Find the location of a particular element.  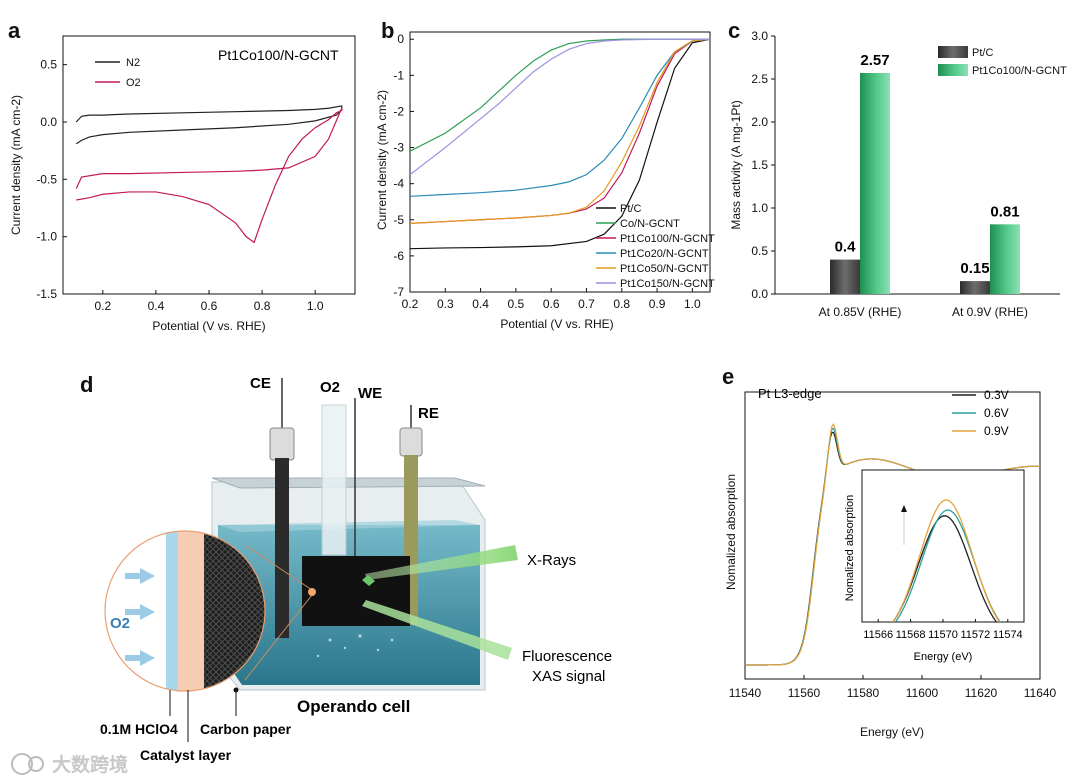

label-we: WE is located at coordinates (370, 393).